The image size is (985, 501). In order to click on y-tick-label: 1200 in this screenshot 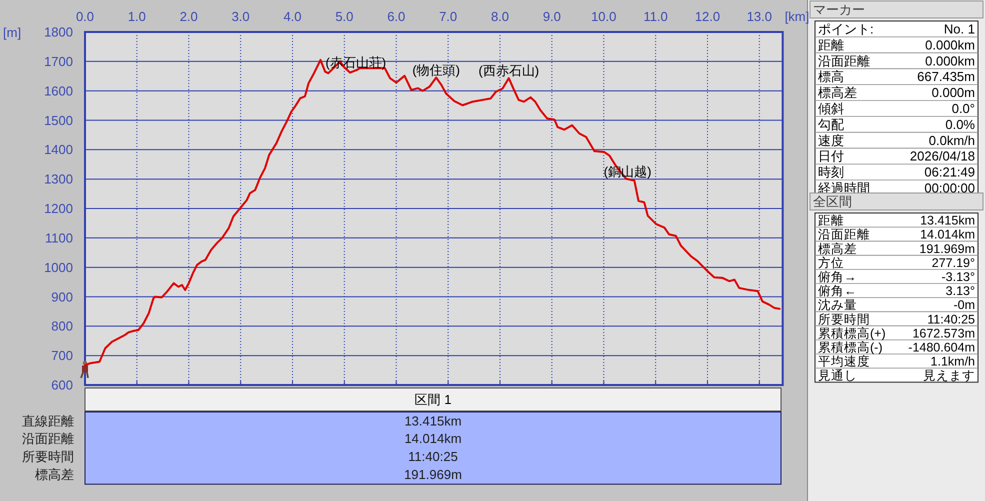, I will do `click(58, 208)`.